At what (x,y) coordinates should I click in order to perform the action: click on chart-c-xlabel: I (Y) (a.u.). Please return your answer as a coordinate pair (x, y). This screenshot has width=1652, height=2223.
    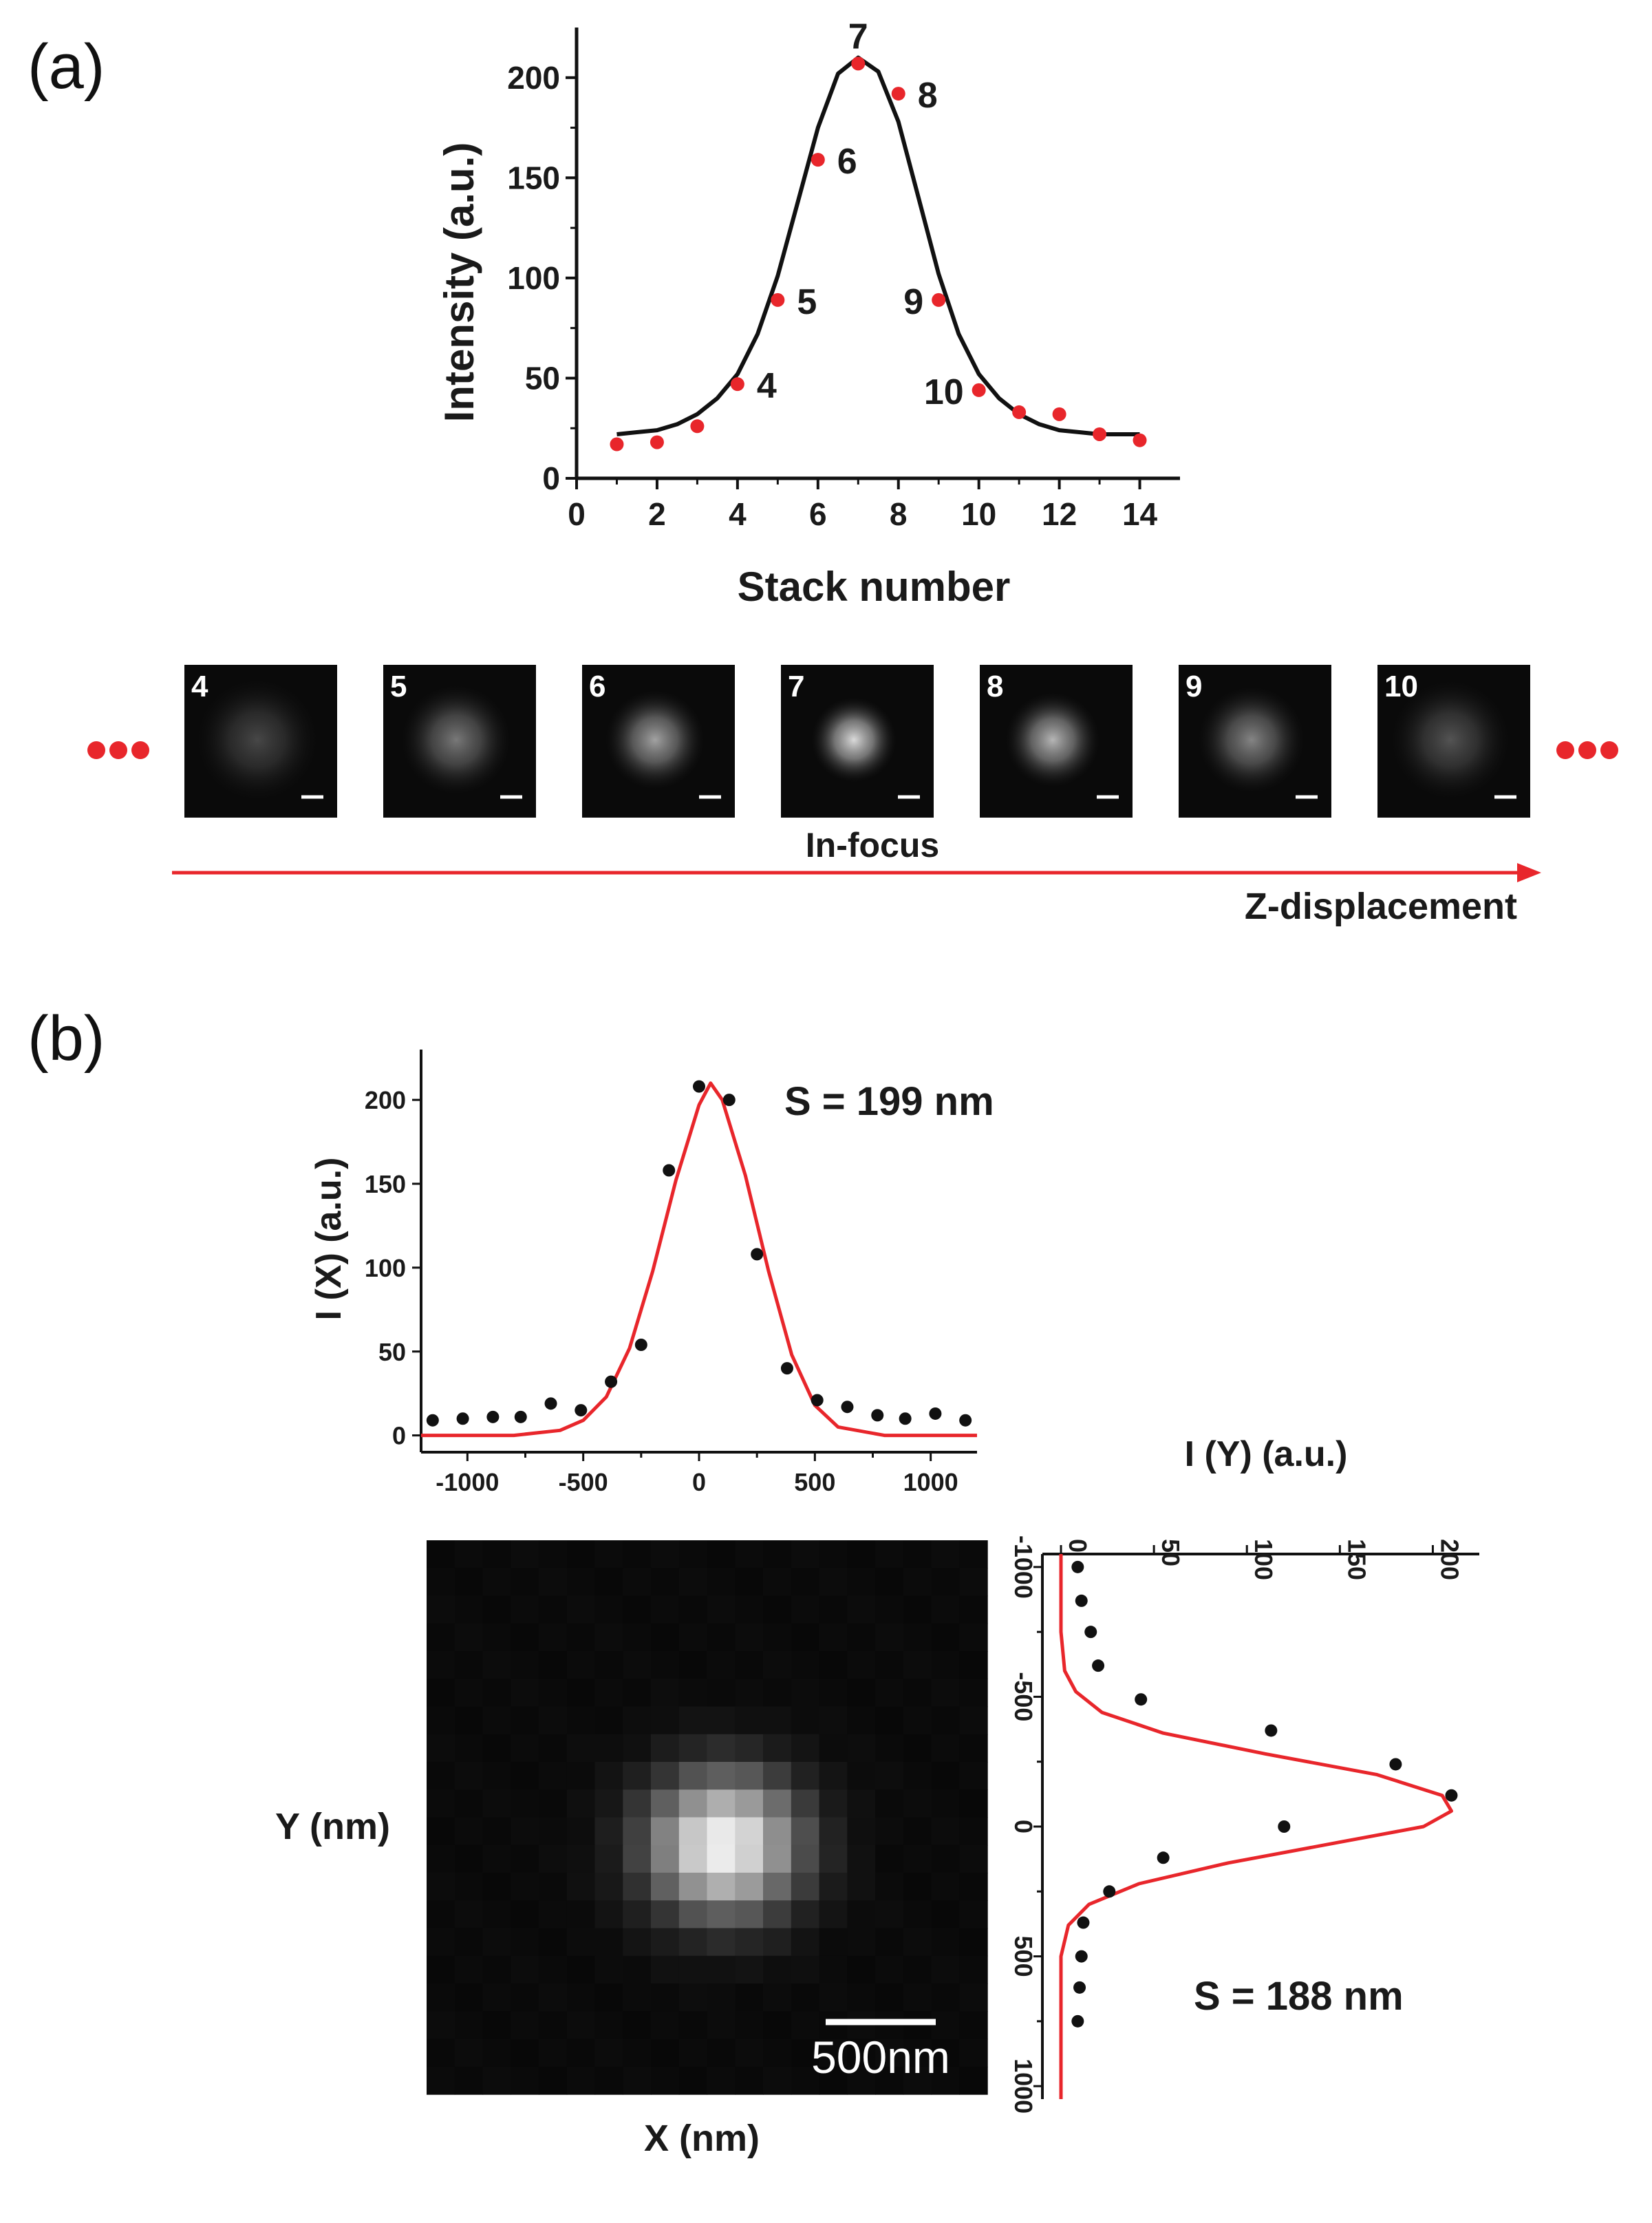
    Looking at the image, I should click on (1266, 1454).